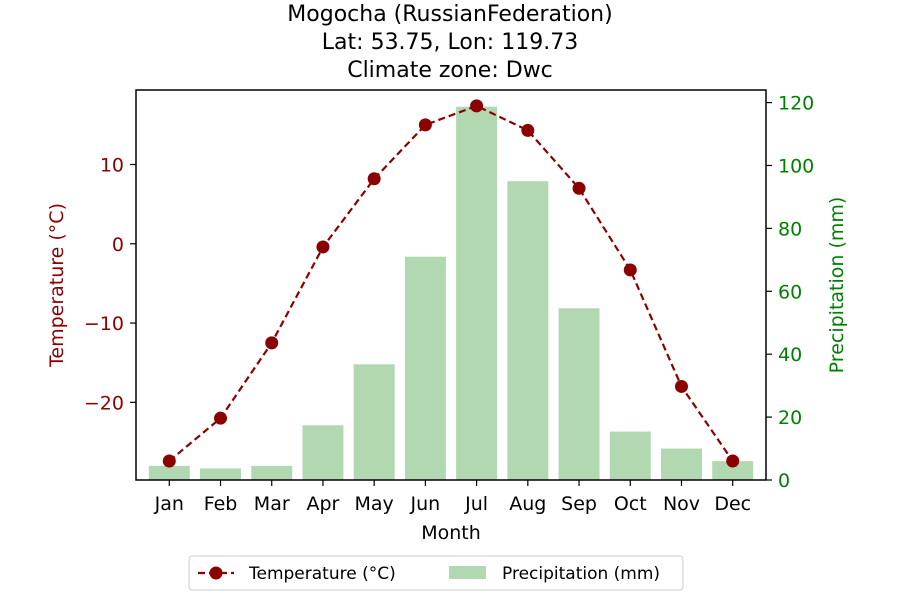 The width and height of the screenshot is (900, 600). I want to click on legend-precipitation-swatch, so click(467, 572).